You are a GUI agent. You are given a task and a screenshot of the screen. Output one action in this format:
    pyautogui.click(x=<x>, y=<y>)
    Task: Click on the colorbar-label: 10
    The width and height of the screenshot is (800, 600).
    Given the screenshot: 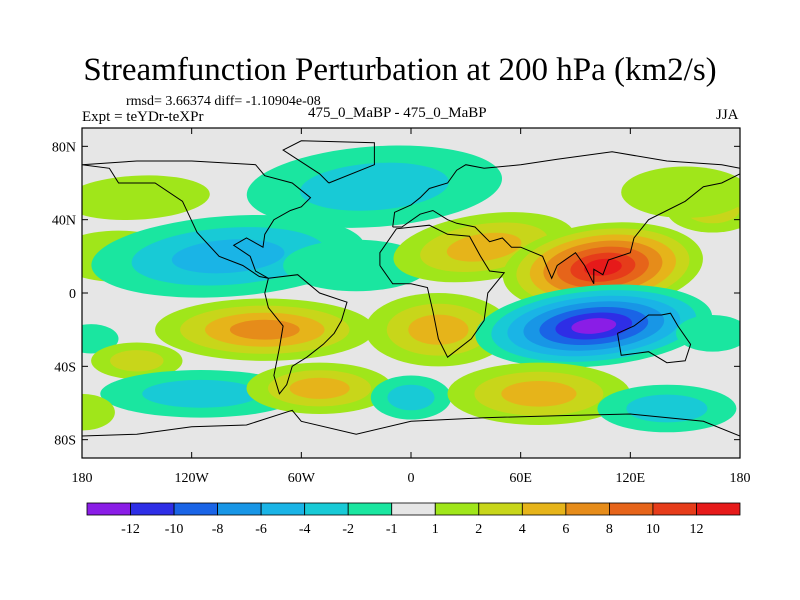 What is the action you would take?
    pyautogui.click(x=653, y=529)
    